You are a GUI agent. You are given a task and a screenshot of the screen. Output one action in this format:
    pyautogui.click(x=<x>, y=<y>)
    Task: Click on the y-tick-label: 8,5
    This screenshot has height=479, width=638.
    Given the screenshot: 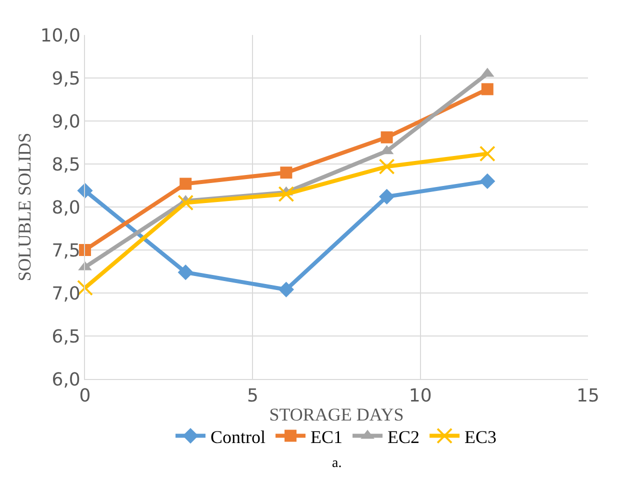 What is the action you would take?
    pyautogui.click(x=66, y=165)
    